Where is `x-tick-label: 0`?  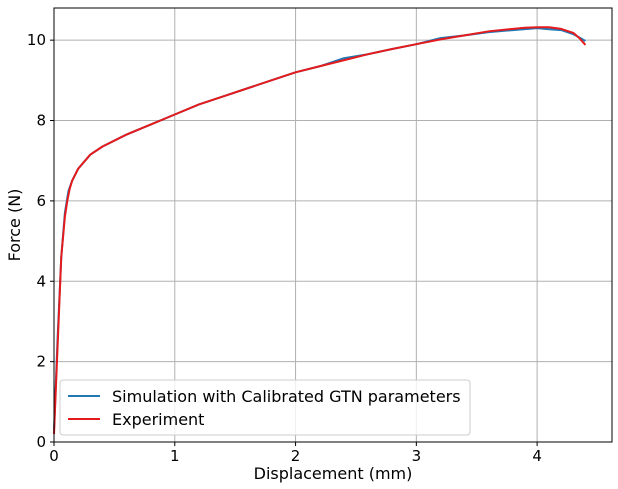
x-tick-label: 0 is located at coordinates (54, 456).